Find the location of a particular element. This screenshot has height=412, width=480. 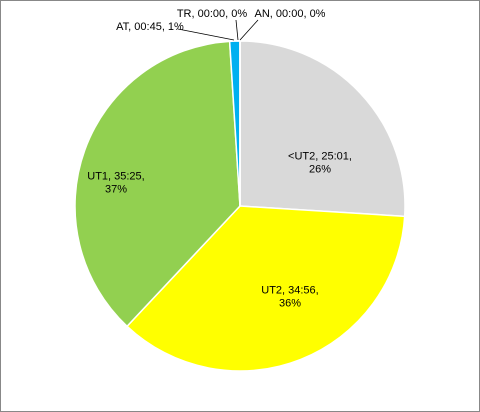

data-label: TR, 00:00, 0% is located at coordinates (212, 14).